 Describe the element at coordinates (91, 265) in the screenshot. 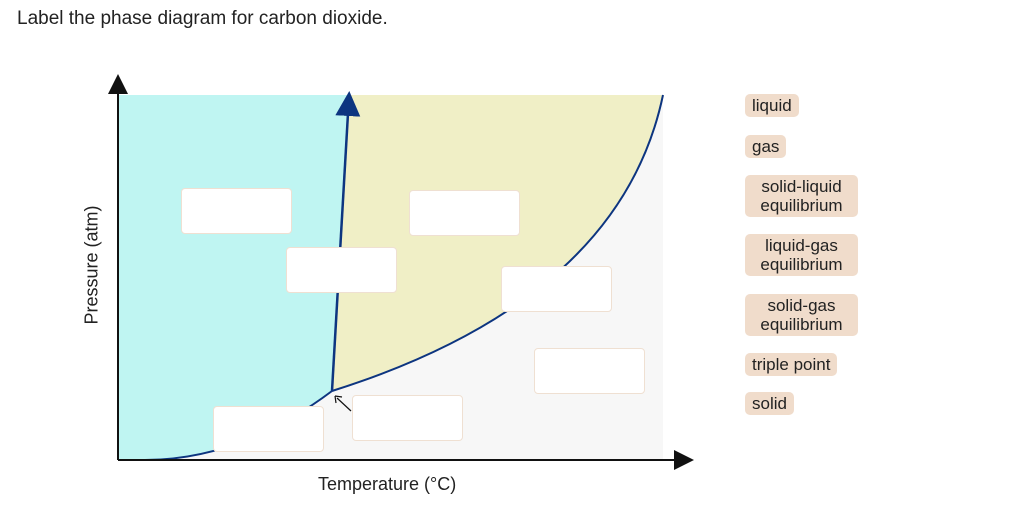

I see `y-axis-label: Pressure (atm)` at that location.